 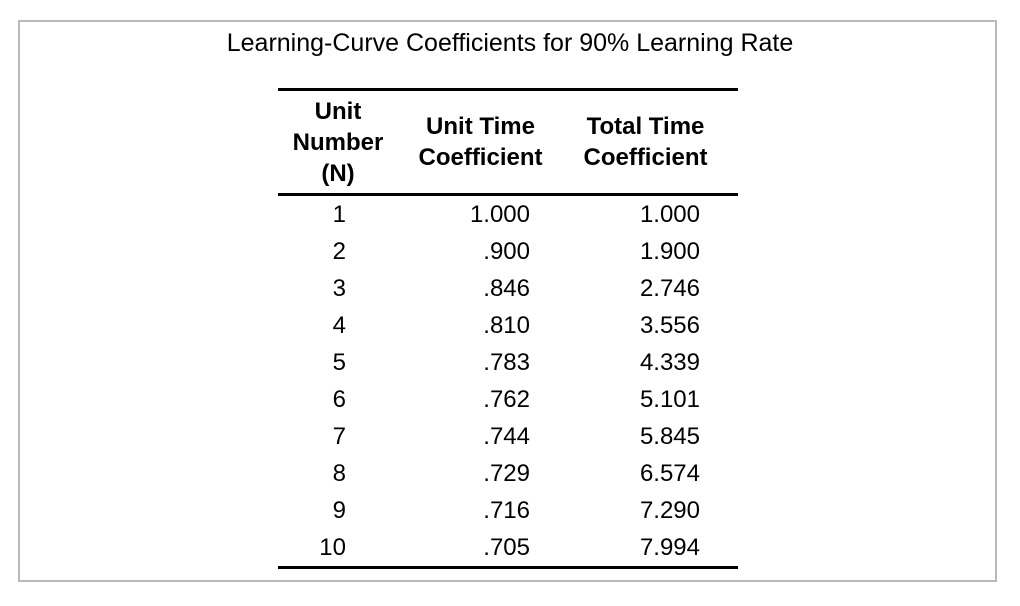 I want to click on cell-unit-time-coefficient: .716, so click(x=506, y=510).